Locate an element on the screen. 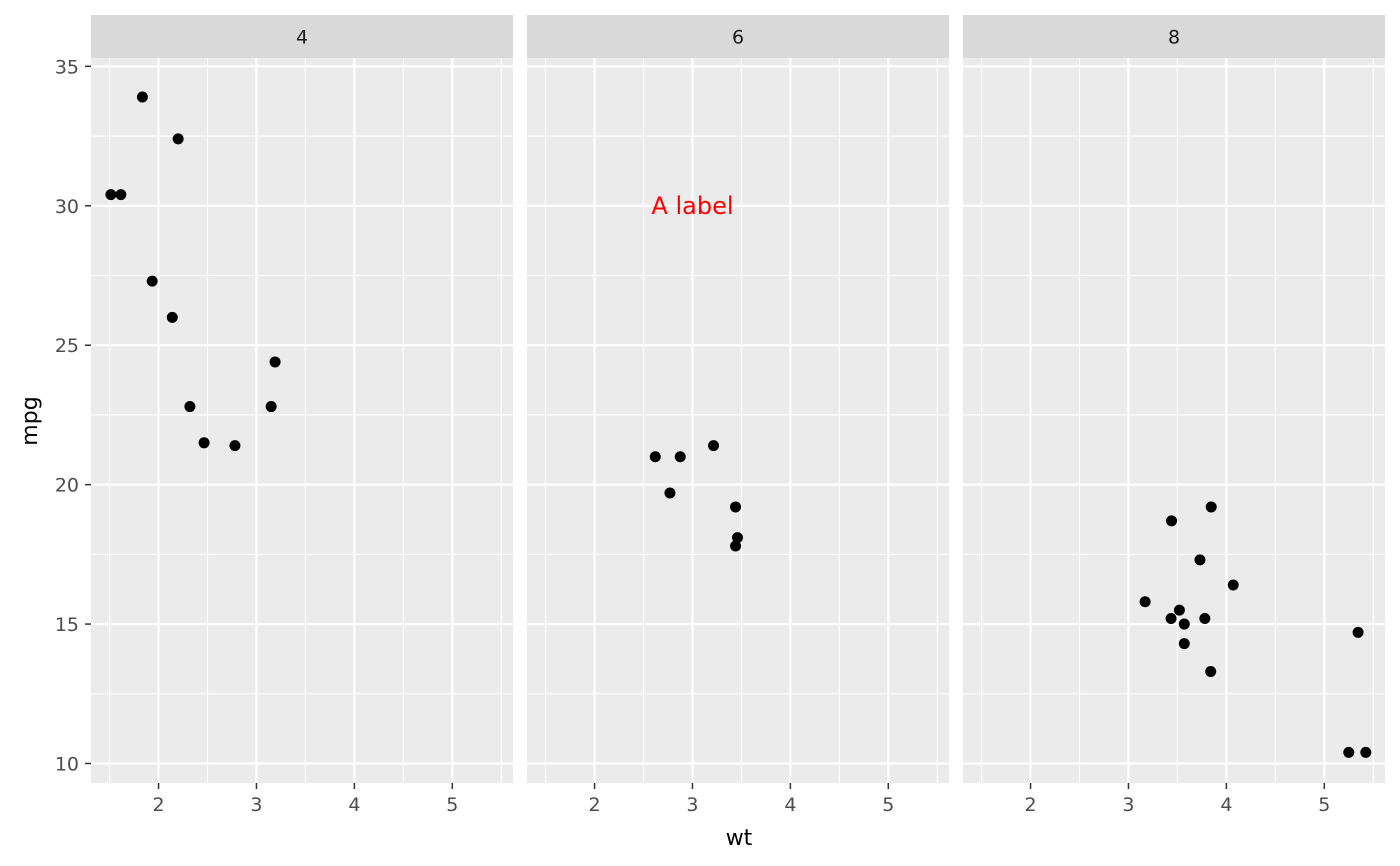  y-tick-label: 30 is located at coordinates (67, 207).